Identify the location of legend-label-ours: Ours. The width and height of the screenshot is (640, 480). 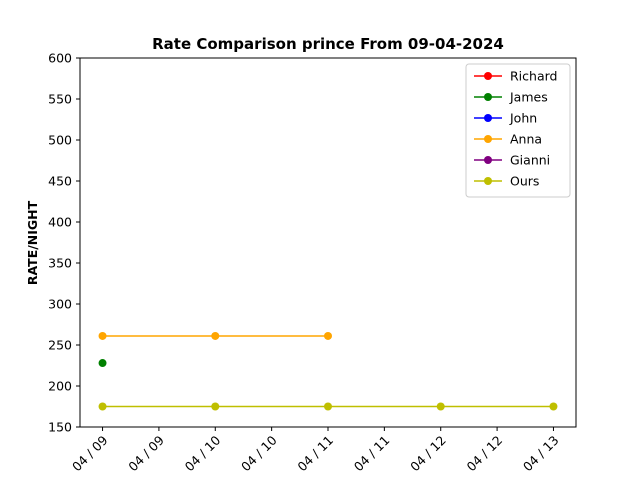
(524, 181).